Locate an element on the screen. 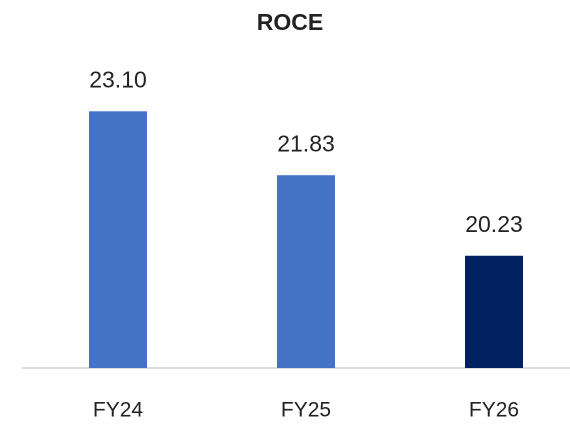 The width and height of the screenshot is (570, 424). value-label: 20.23 is located at coordinates (494, 224).